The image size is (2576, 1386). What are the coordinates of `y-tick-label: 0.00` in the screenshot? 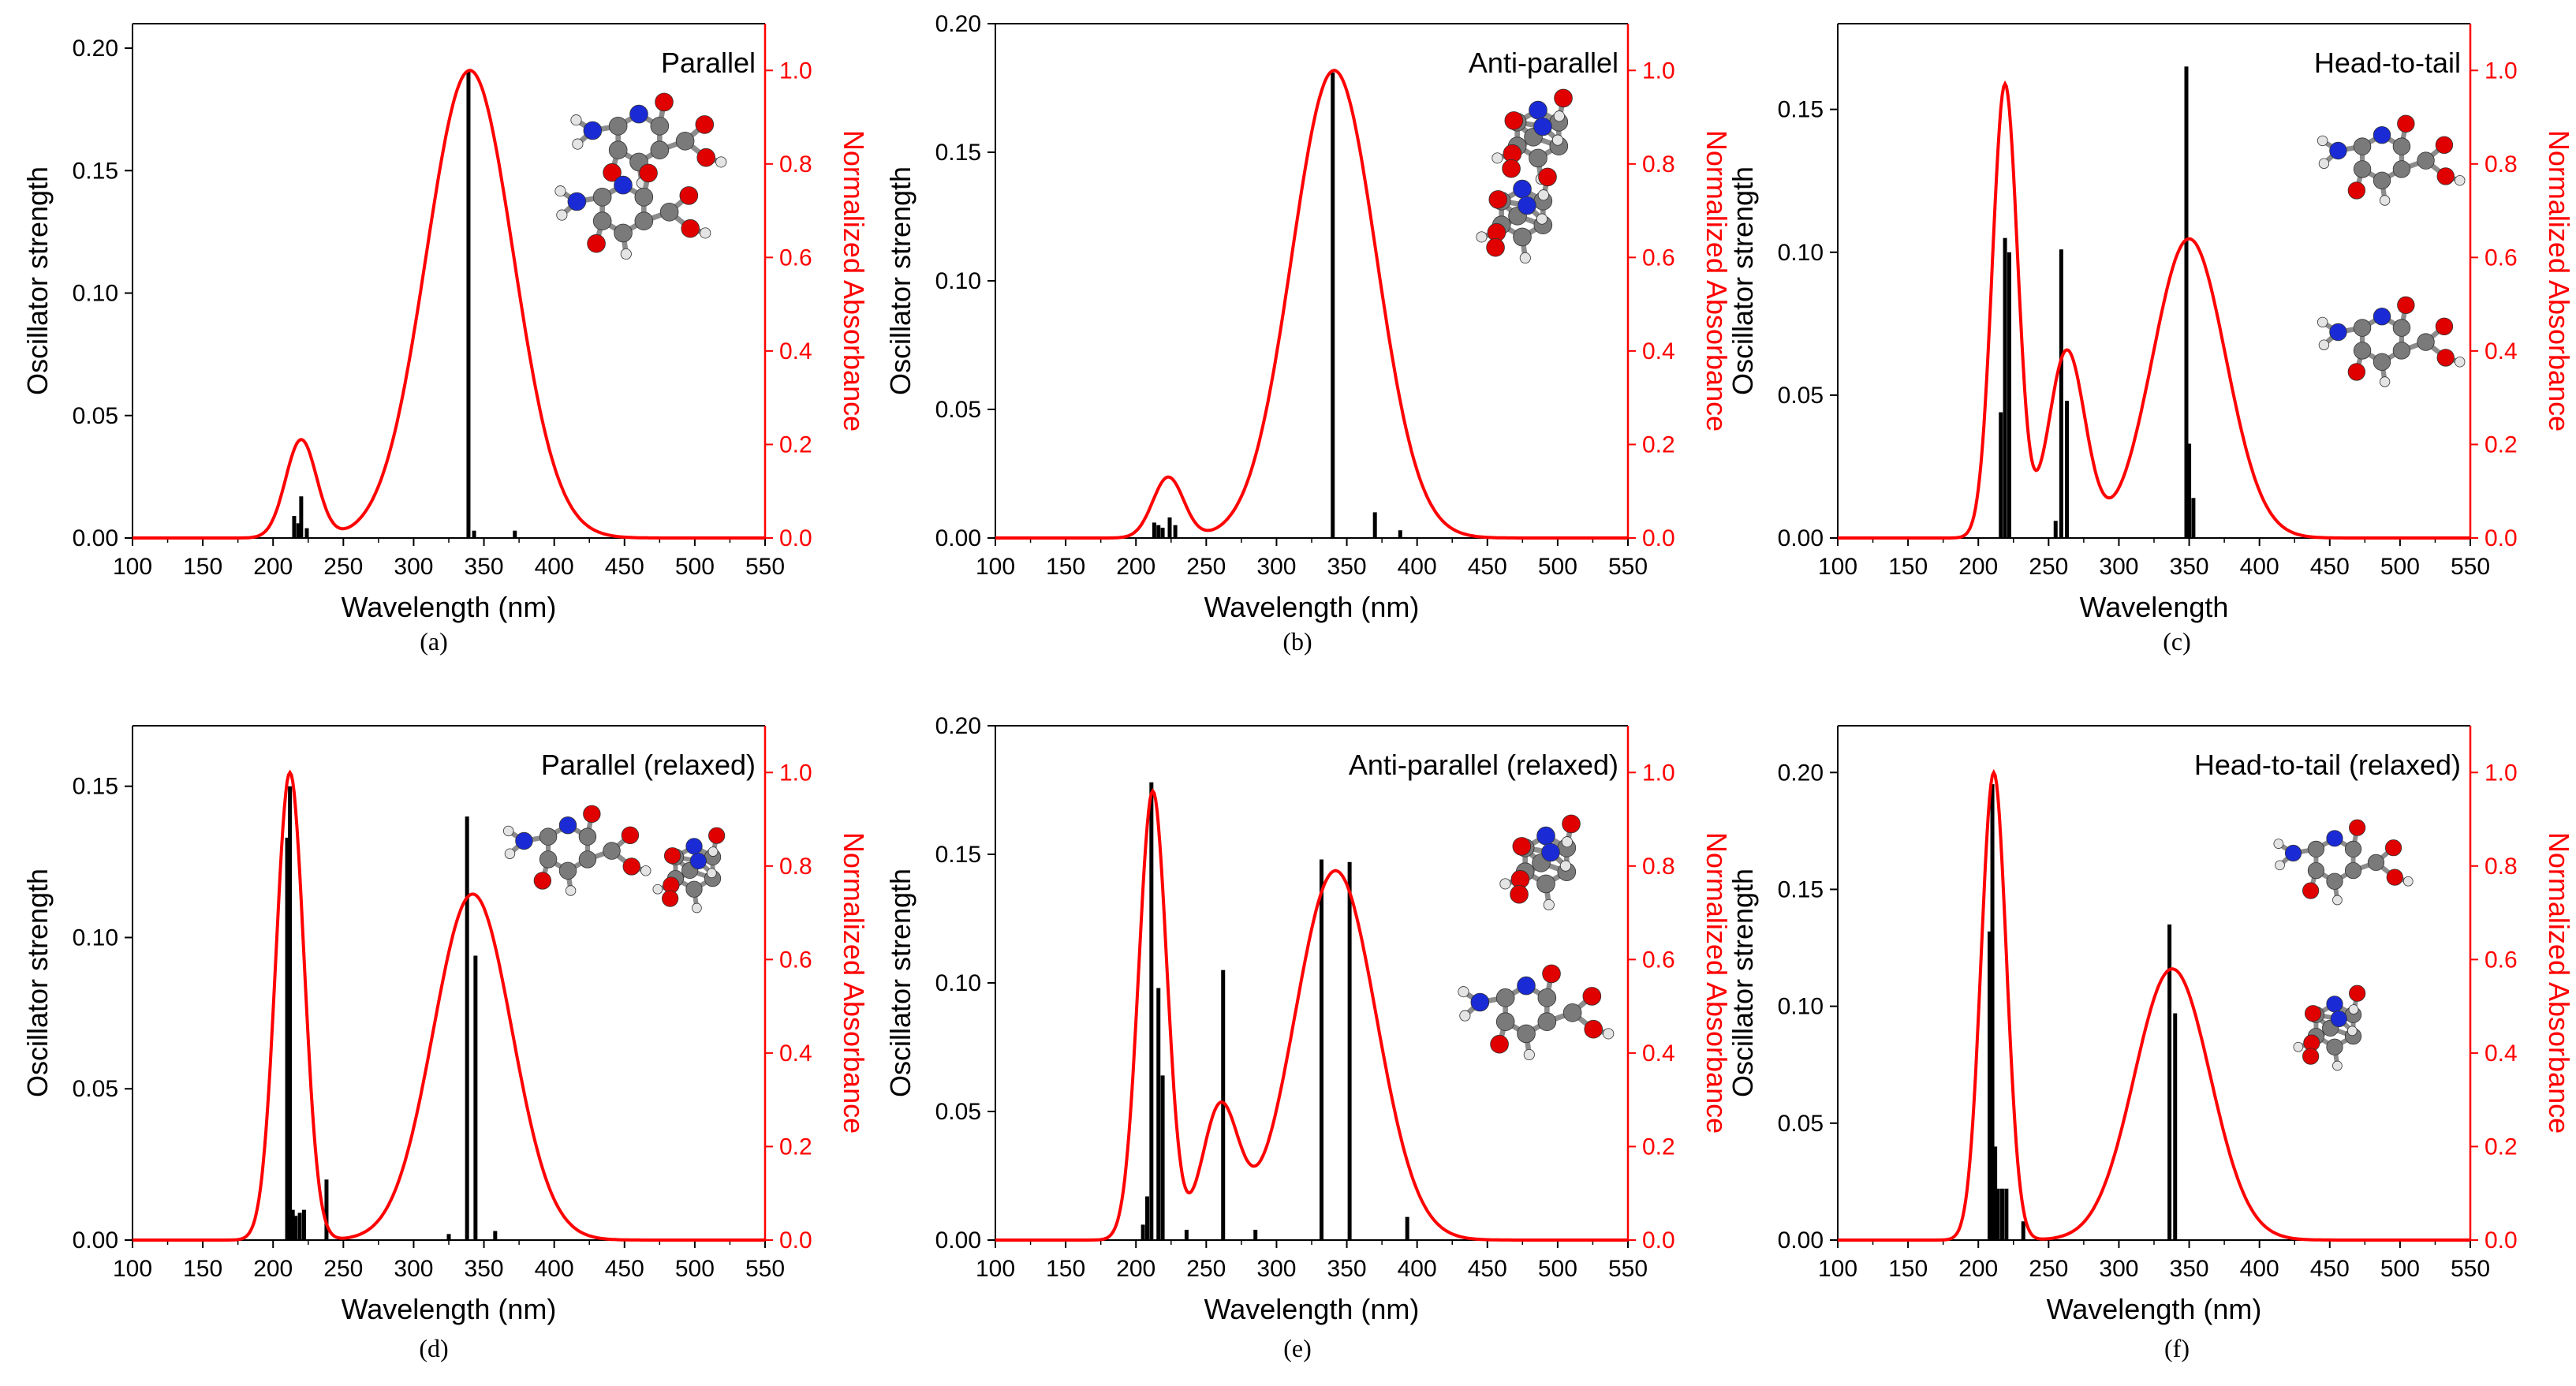 It's located at (958, 1240).